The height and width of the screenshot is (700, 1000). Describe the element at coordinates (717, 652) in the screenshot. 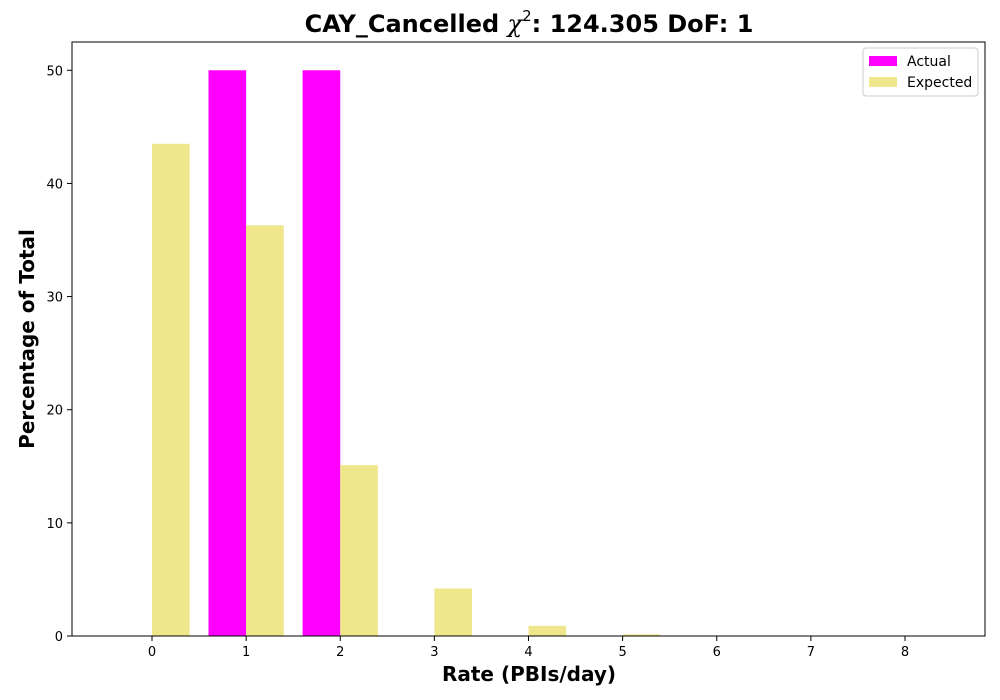

I see `x-tick-label: 6` at that location.